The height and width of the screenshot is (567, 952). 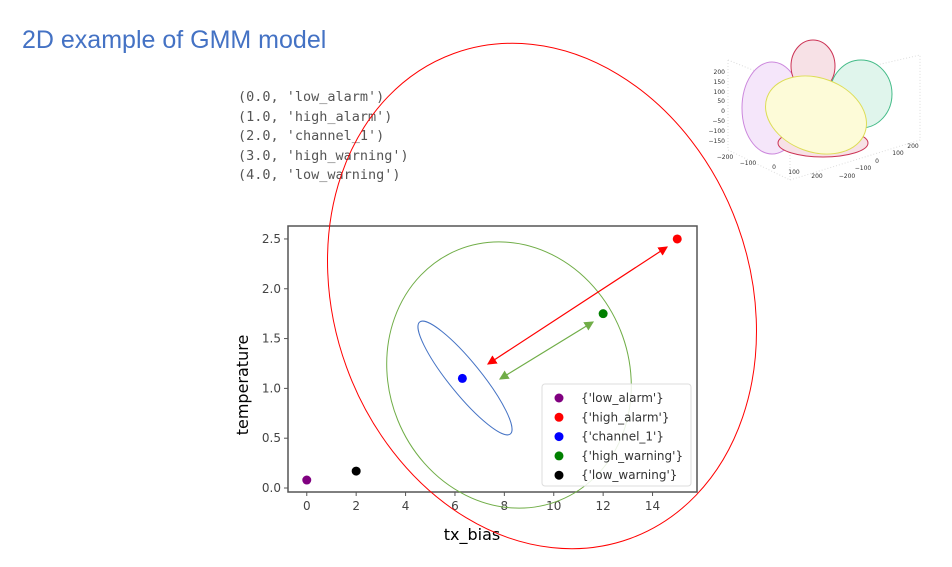 I want to click on z-tick-label: 100, so click(x=720, y=92).